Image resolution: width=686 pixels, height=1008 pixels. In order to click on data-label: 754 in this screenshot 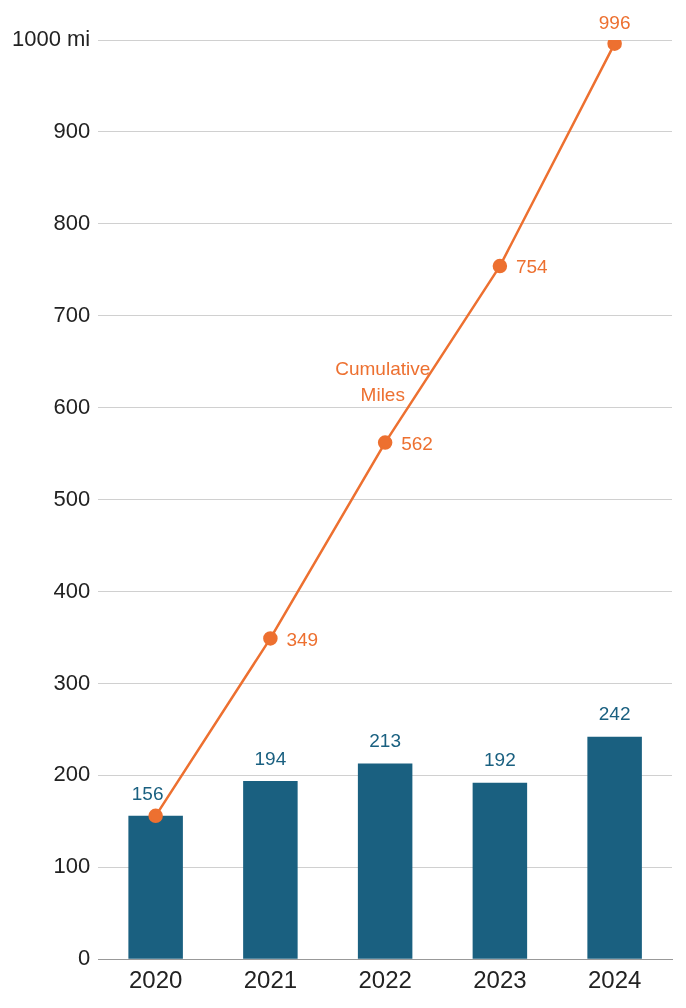, I will do `click(532, 267)`.